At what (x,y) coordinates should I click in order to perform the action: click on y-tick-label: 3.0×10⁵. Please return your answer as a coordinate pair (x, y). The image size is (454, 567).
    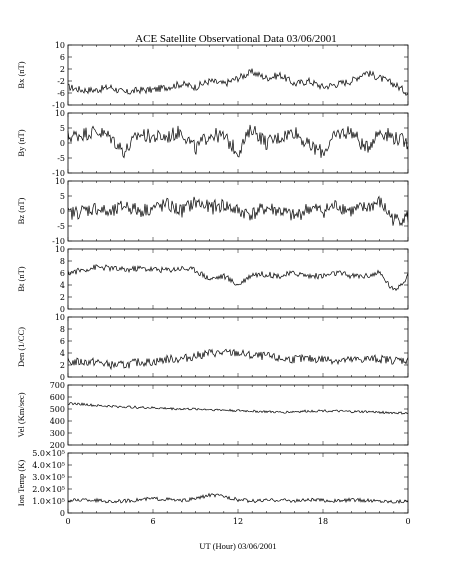
    Looking at the image, I should click on (48, 477).